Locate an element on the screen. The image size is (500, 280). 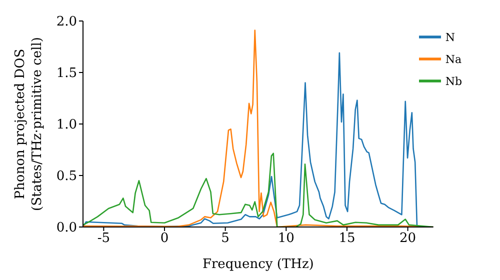
x-tick-label: 0 is located at coordinates (164, 238).